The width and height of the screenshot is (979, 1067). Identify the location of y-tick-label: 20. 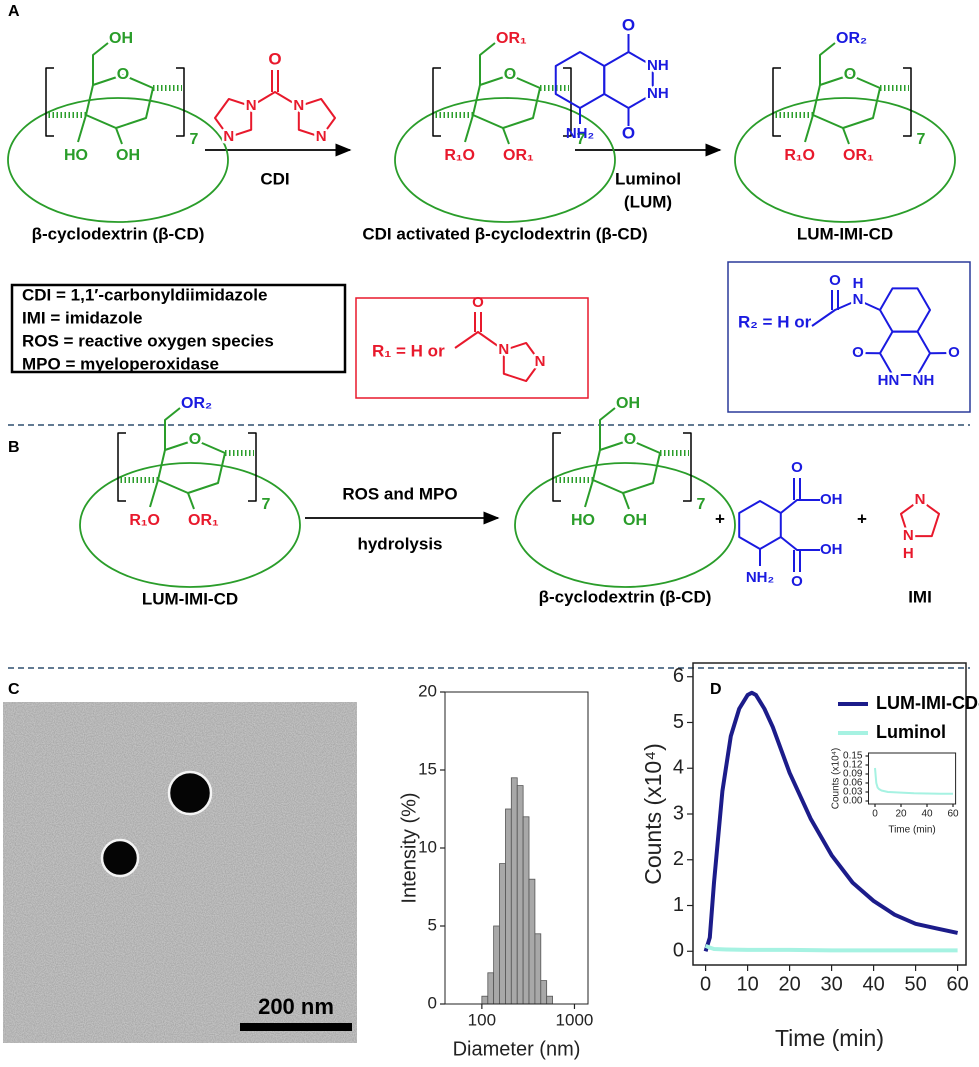
(427, 690).